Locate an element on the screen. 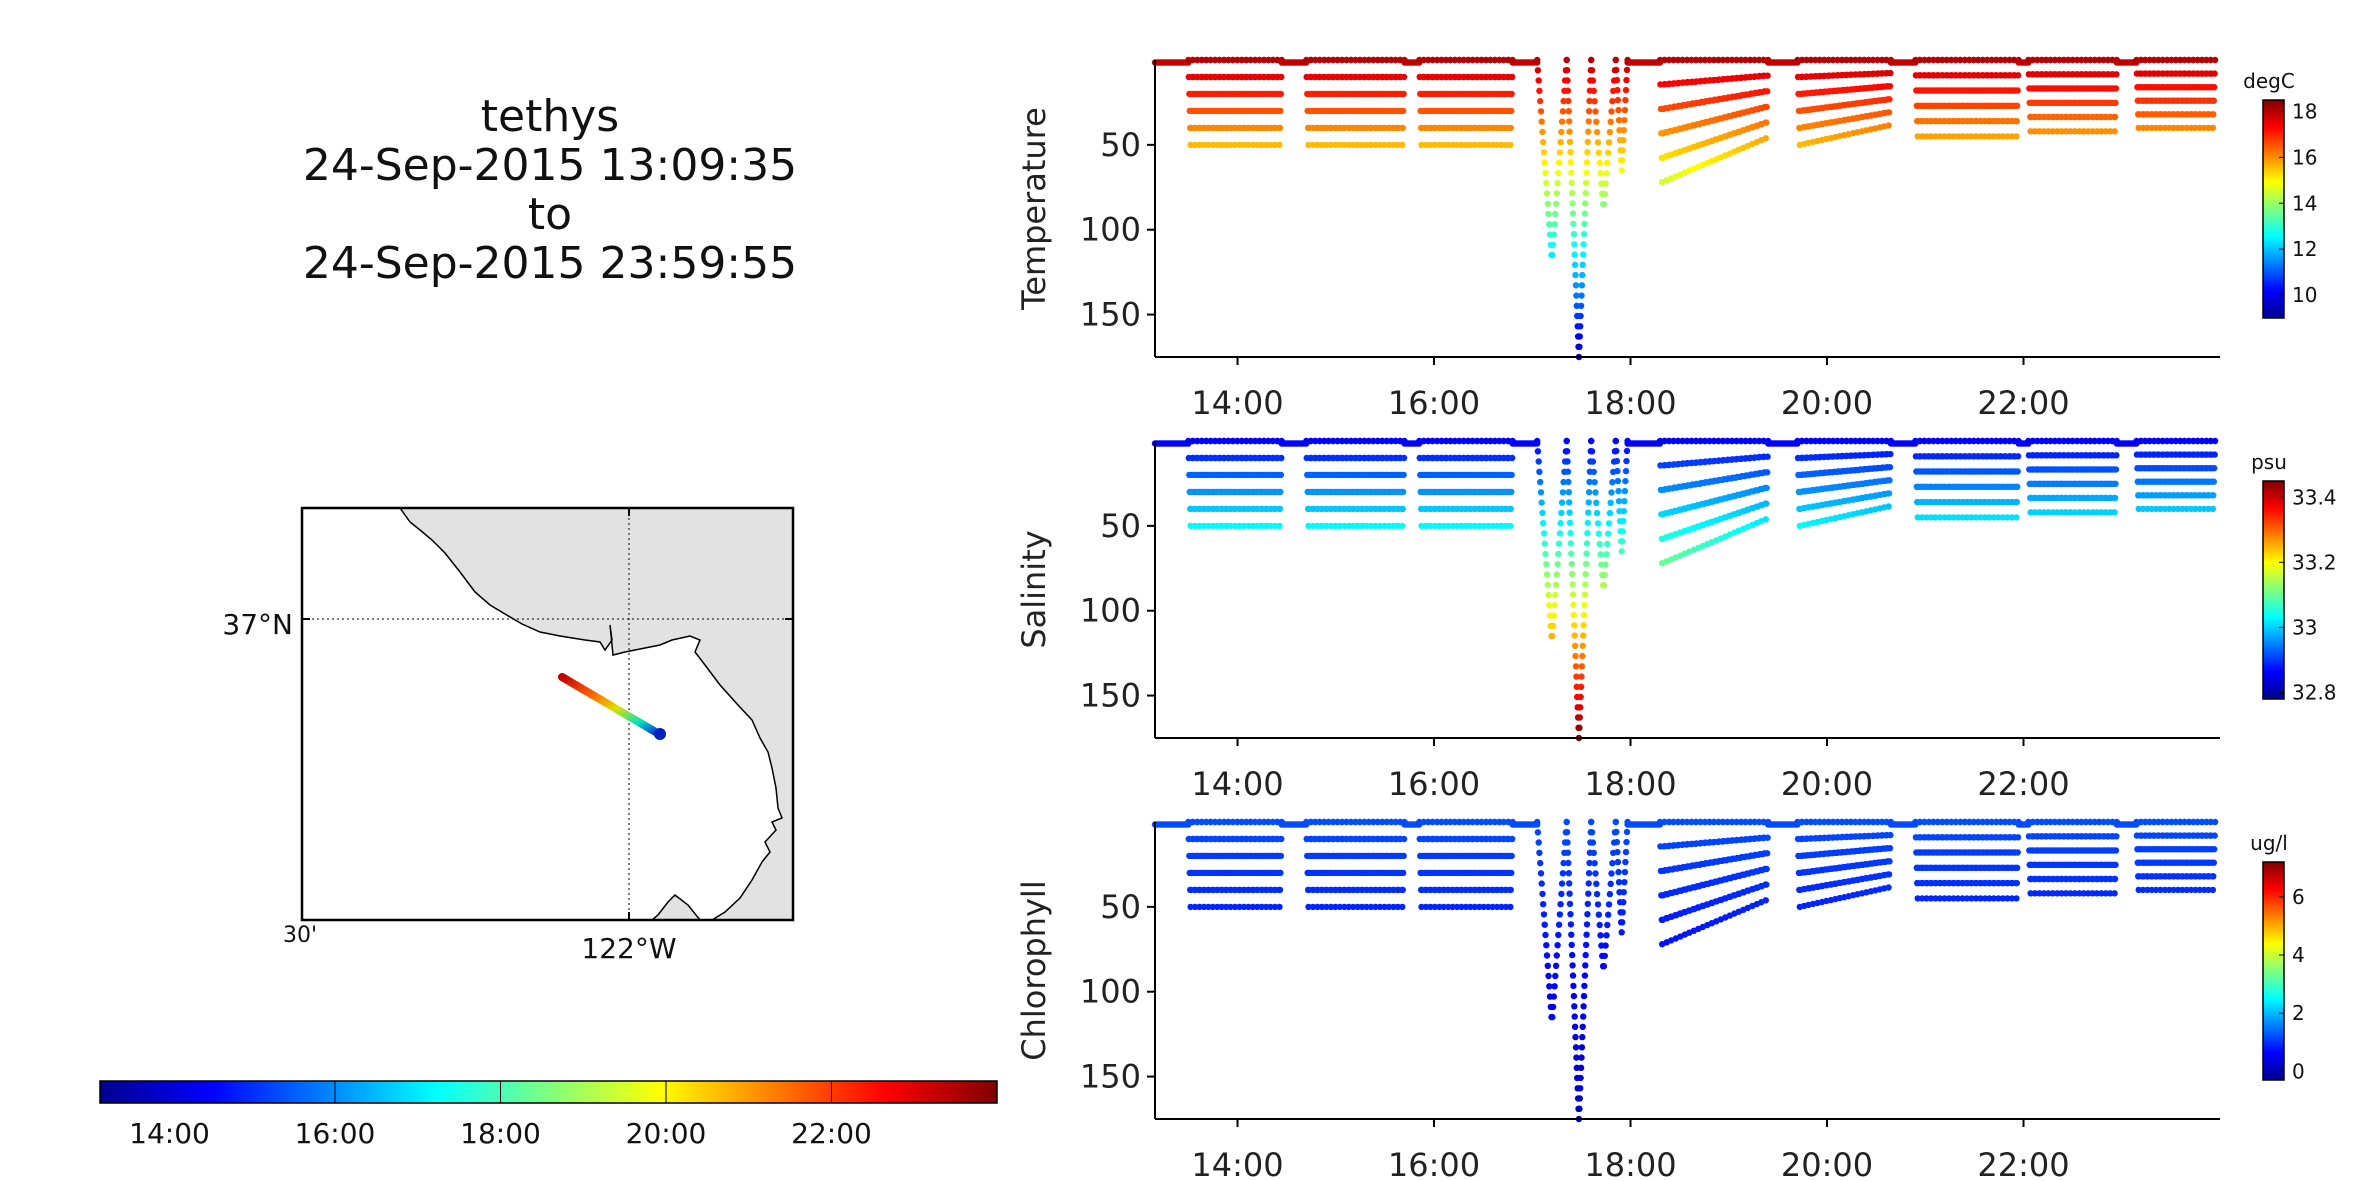  vehicle-name: tethys is located at coordinates (550, 116).